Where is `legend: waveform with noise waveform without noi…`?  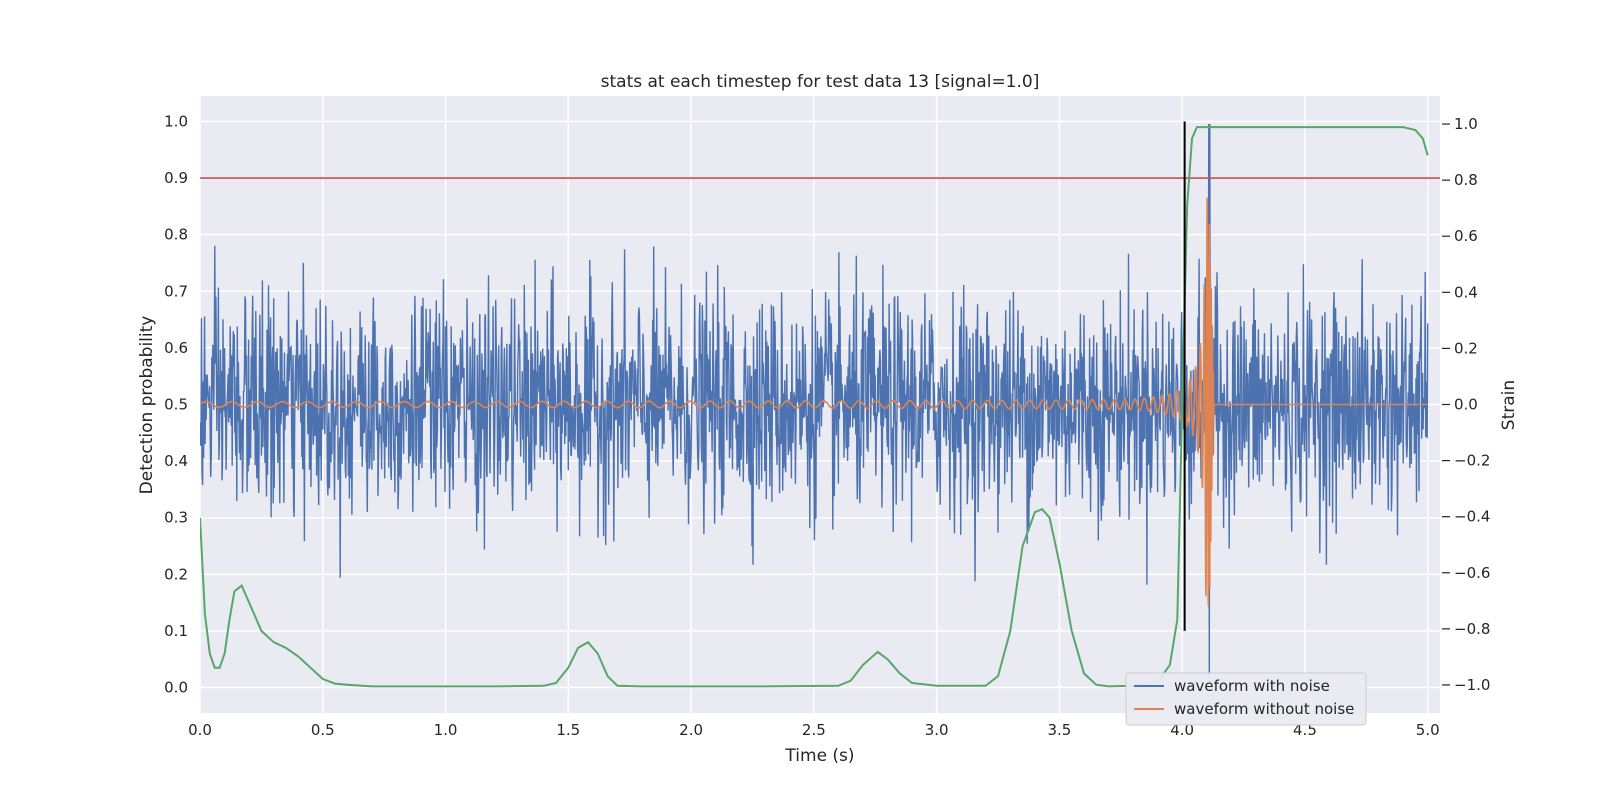 legend: waveform with noise waveform without noi… is located at coordinates (1246, 699).